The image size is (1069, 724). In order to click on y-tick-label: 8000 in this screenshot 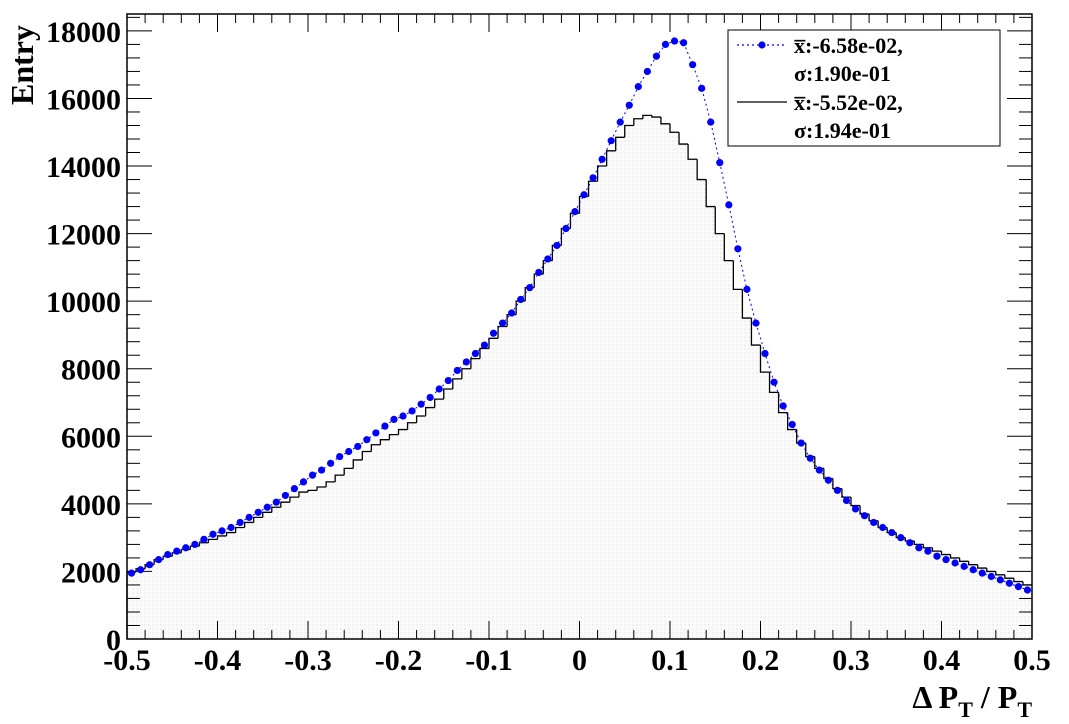, I will do `click(91, 370)`.